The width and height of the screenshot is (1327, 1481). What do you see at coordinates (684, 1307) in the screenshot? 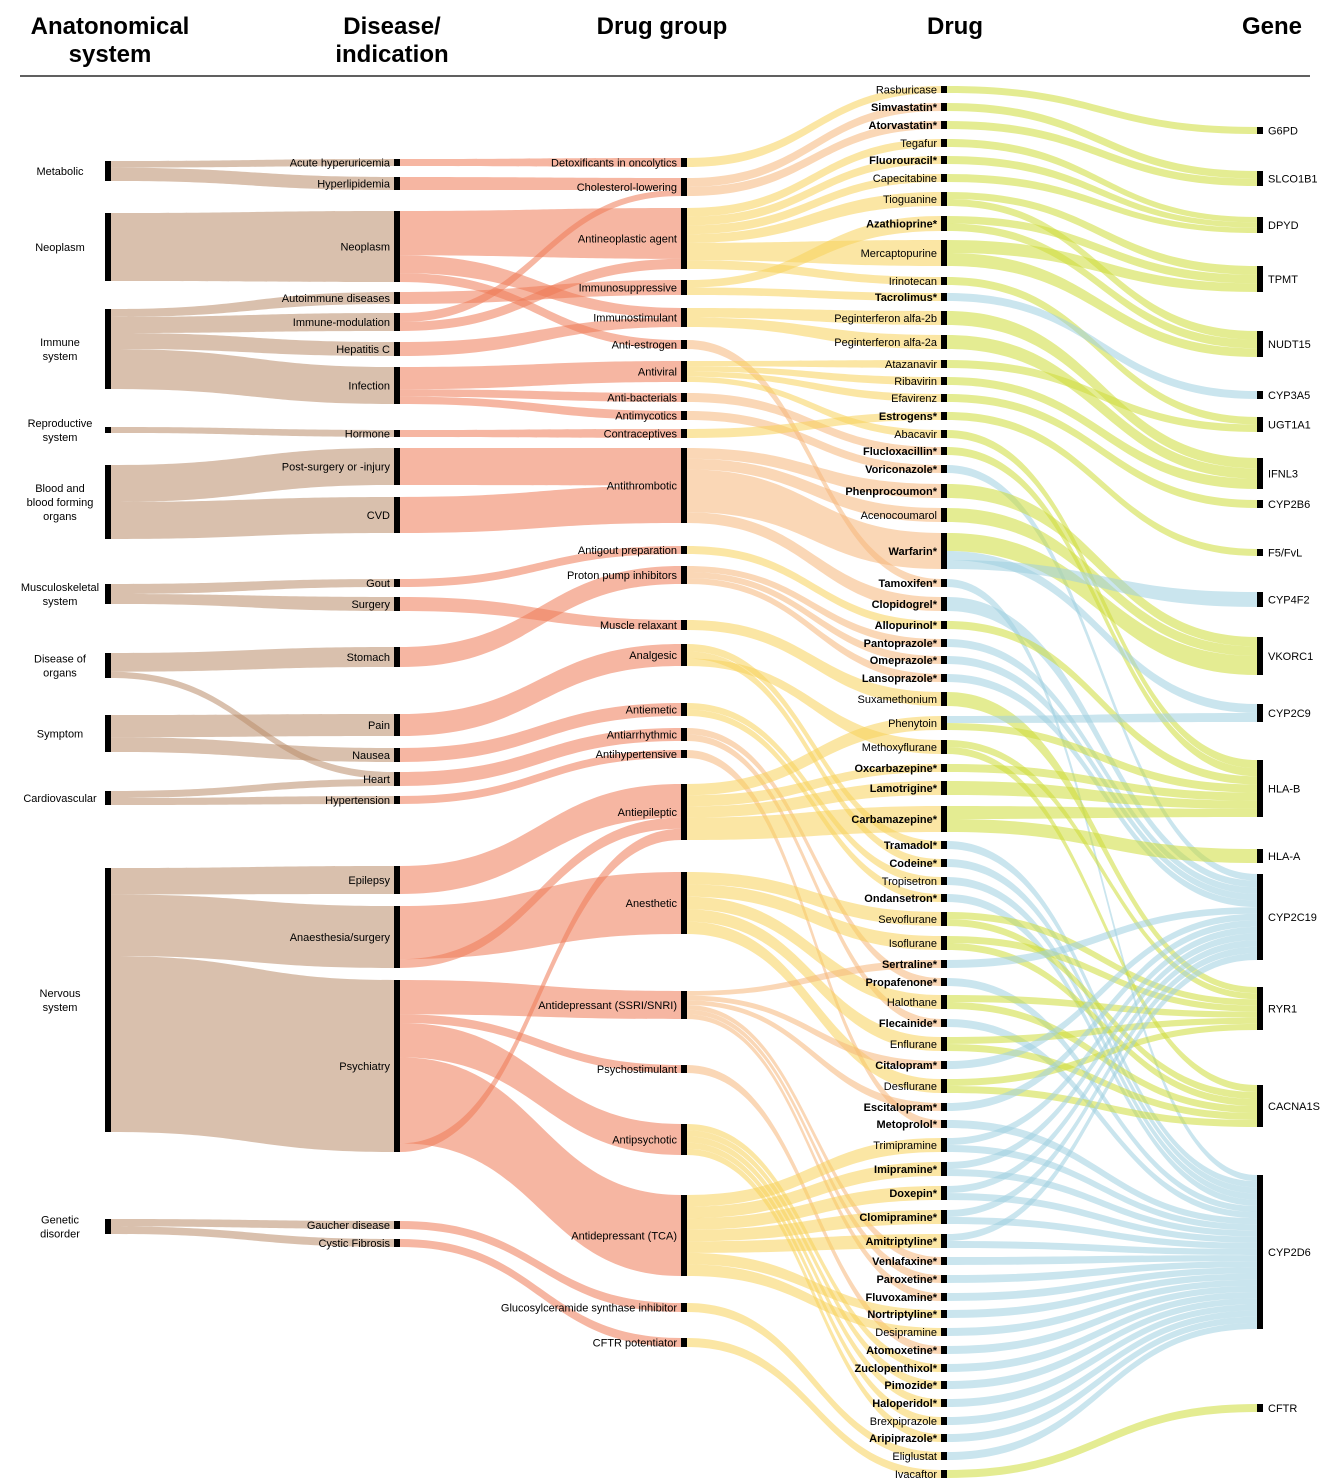
I see `node-group-gcs` at bounding box center [684, 1307].